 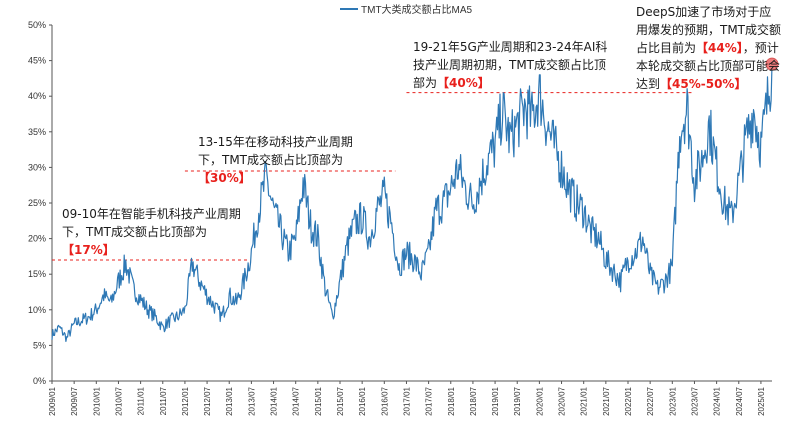 What do you see at coordinates (384, 400) in the screenshot?
I see `x-tick-label: 2016/07` at bounding box center [384, 400].